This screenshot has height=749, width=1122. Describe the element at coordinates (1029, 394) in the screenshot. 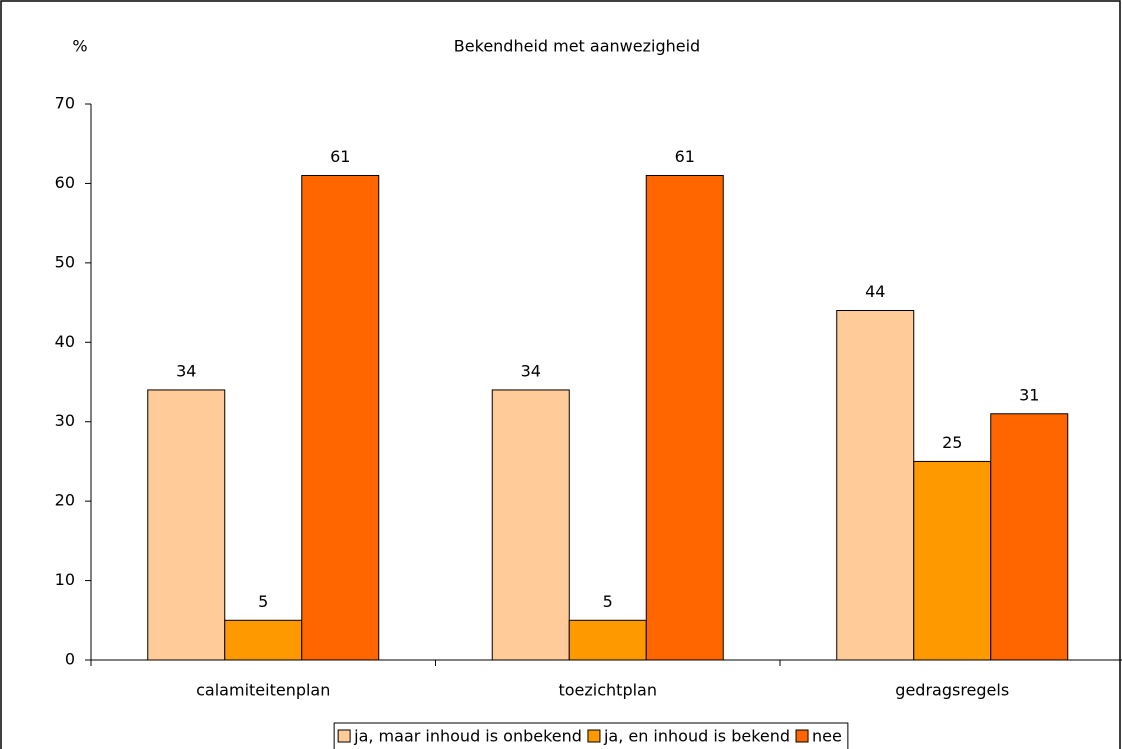

I see `value-label: 31` at that location.